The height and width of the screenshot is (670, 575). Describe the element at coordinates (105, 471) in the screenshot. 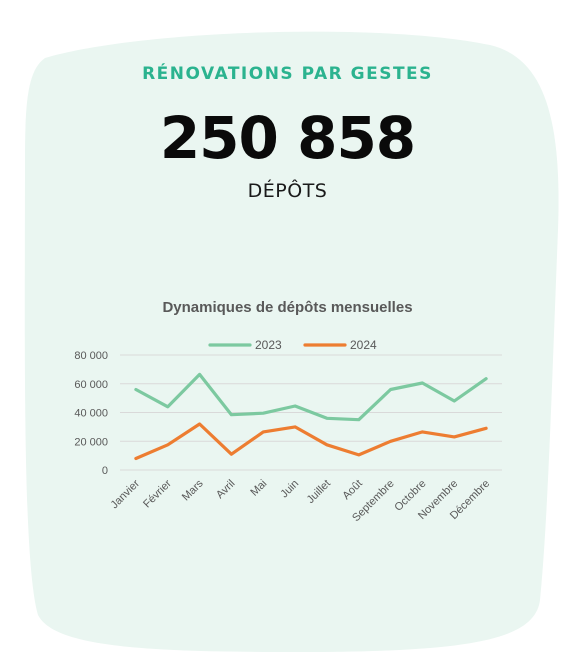

I see `y-tick-label: 0` at that location.